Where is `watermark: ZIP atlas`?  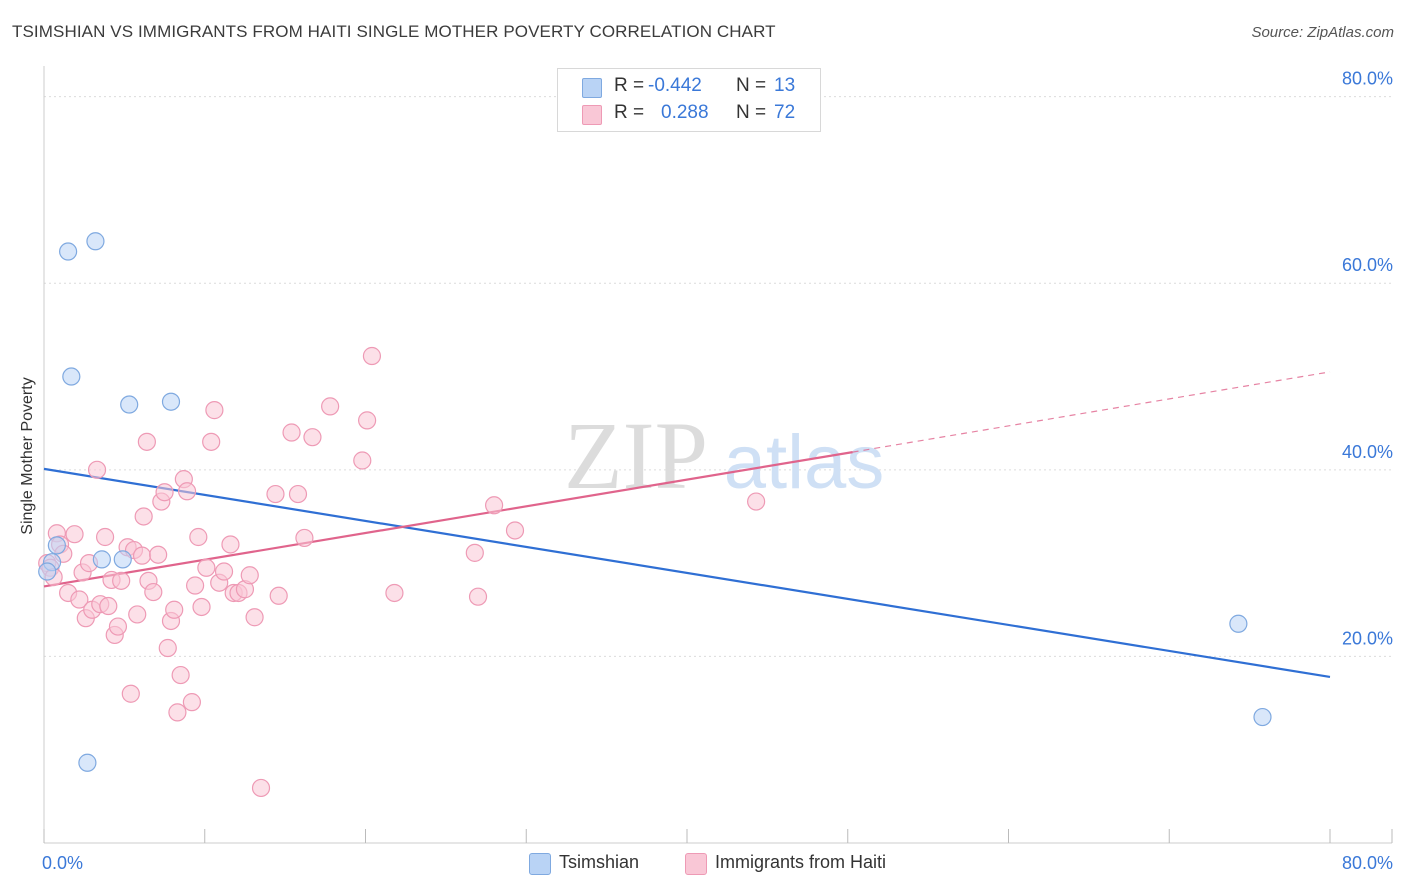
watermark: ZIP atlas is located at coordinates (724, 455).